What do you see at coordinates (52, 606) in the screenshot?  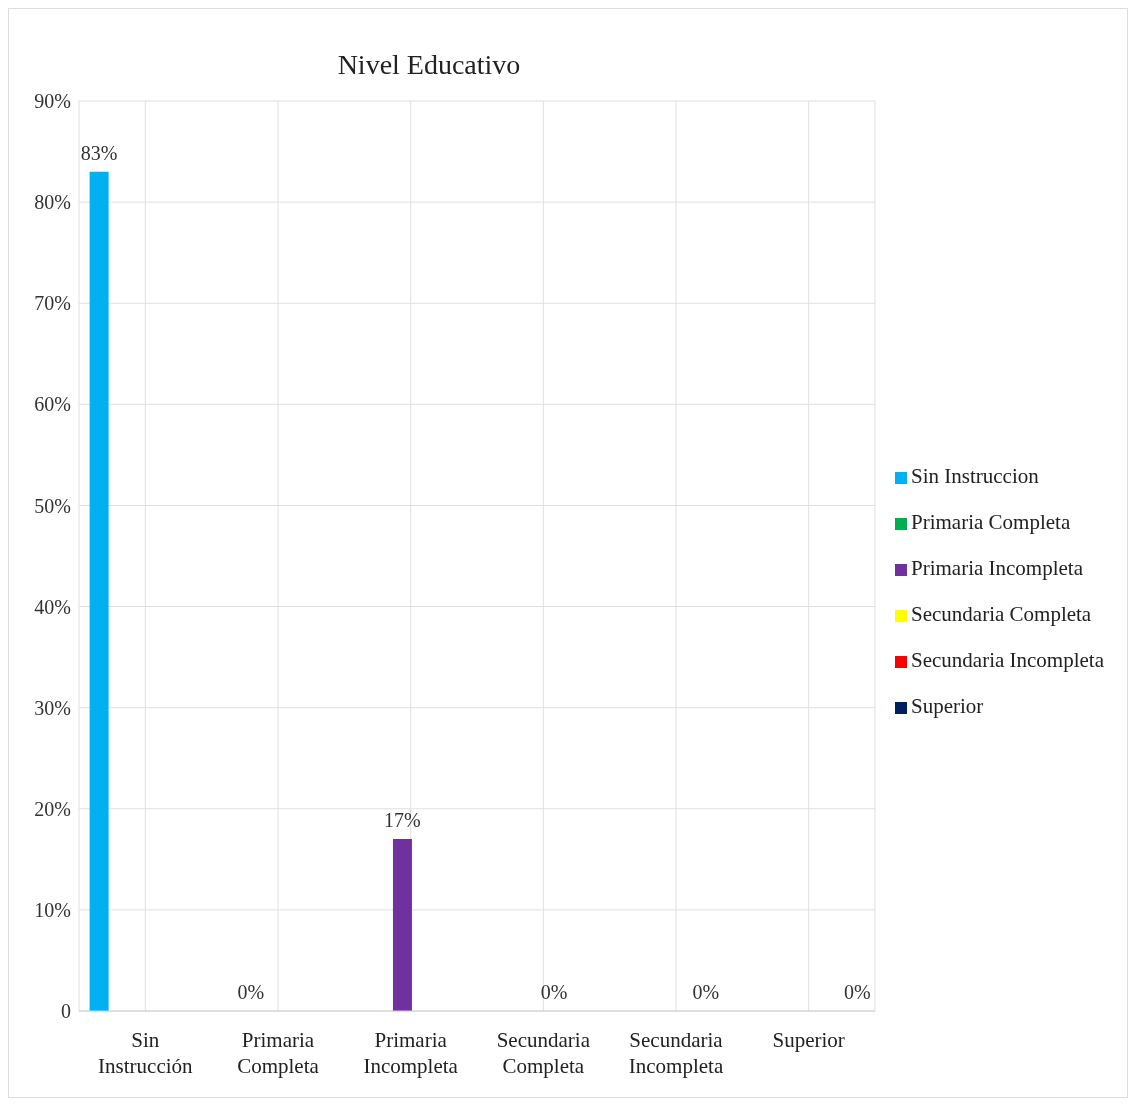 I see `y-tick-label: 40%` at bounding box center [52, 606].